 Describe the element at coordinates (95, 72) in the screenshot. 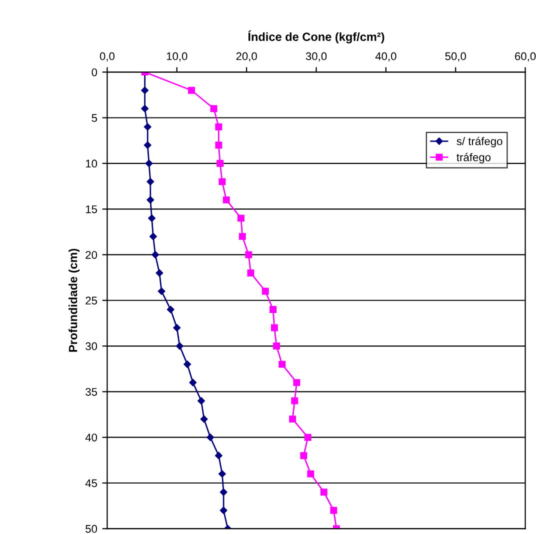

I see `y-tick-label: 0` at that location.